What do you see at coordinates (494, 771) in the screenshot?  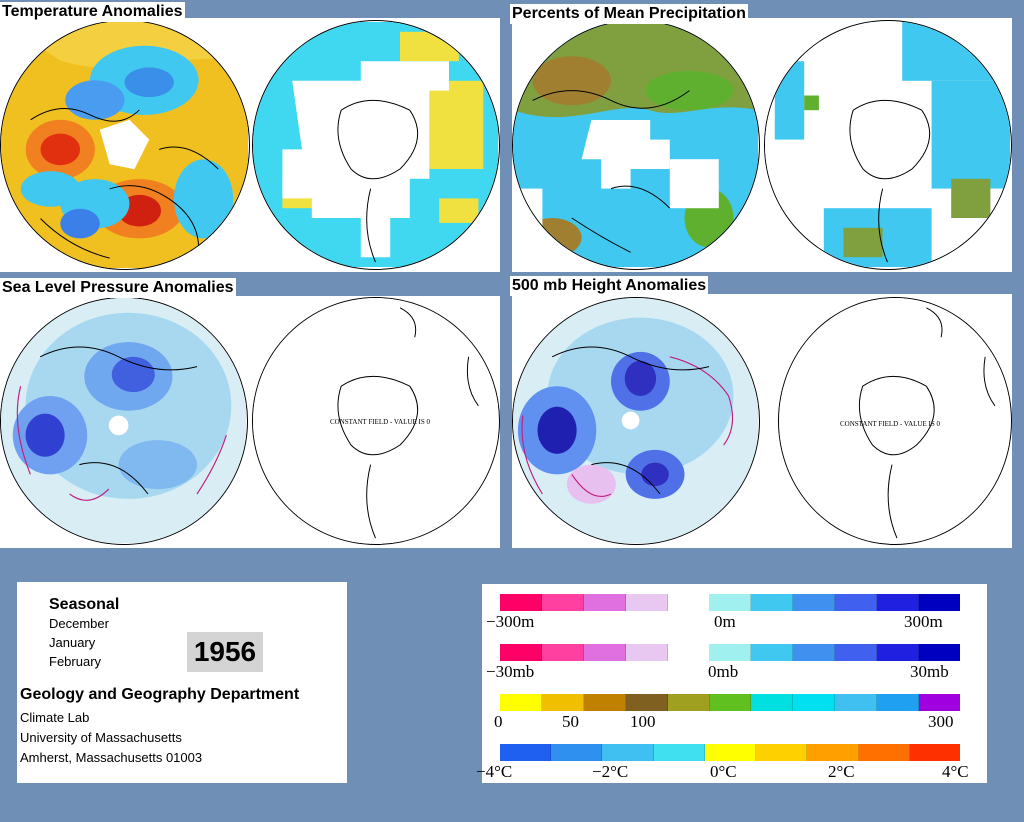 I see `temp-label-0: −4°C` at bounding box center [494, 771].